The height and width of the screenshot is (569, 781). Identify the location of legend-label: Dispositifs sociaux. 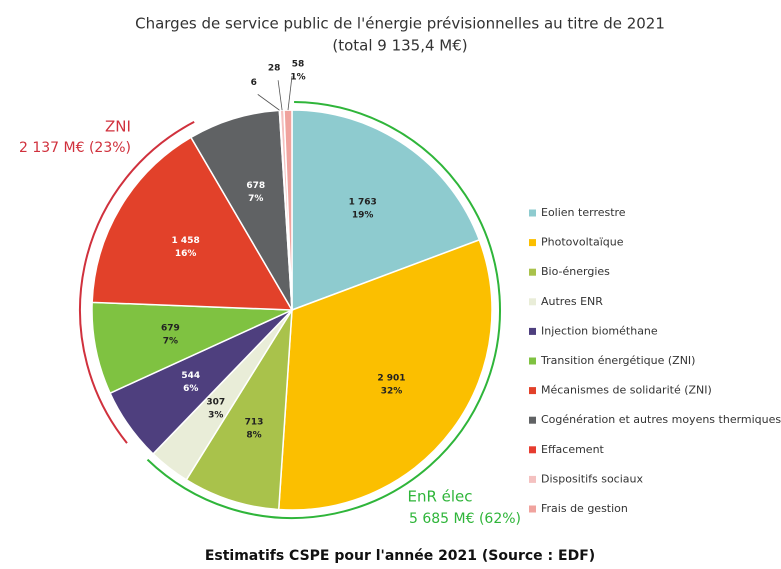
(592, 478).